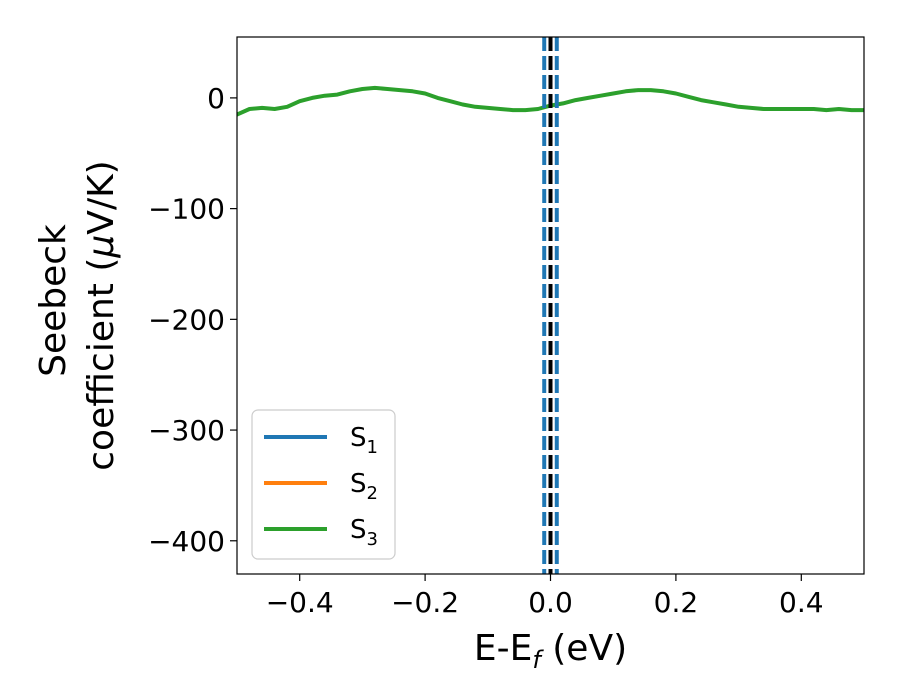 This screenshot has height=700, width=900. What do you see at coordinates (364, 532) in the screenshot?
I see `legend-label-s3: S3` at bounding box center [364, 532].